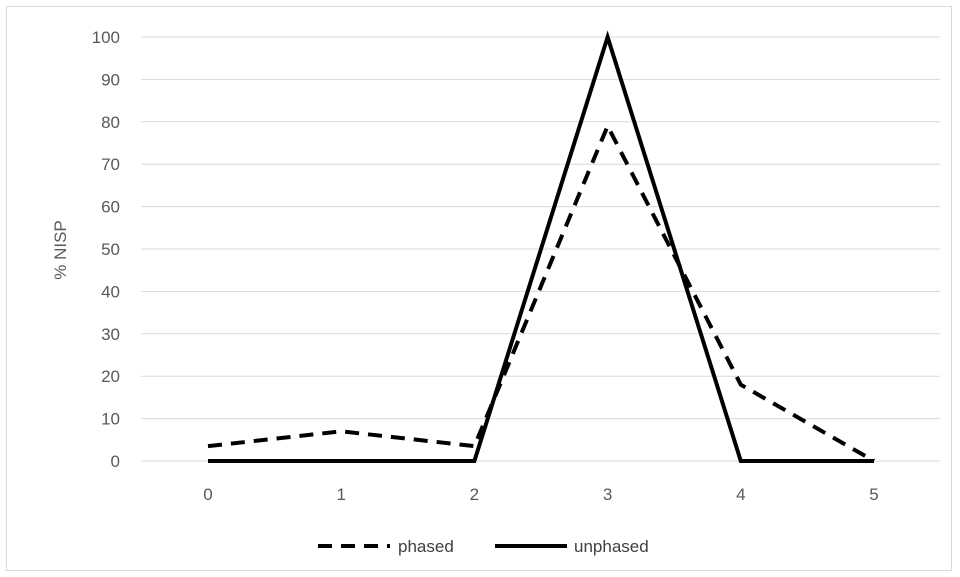 Image resolution: width=960 pixels, height=577 pixels. What do you see at coordinates (110, 207) in the screenshot?
I see `y-tick-label-60: 60` at bounding box center [110, 207].